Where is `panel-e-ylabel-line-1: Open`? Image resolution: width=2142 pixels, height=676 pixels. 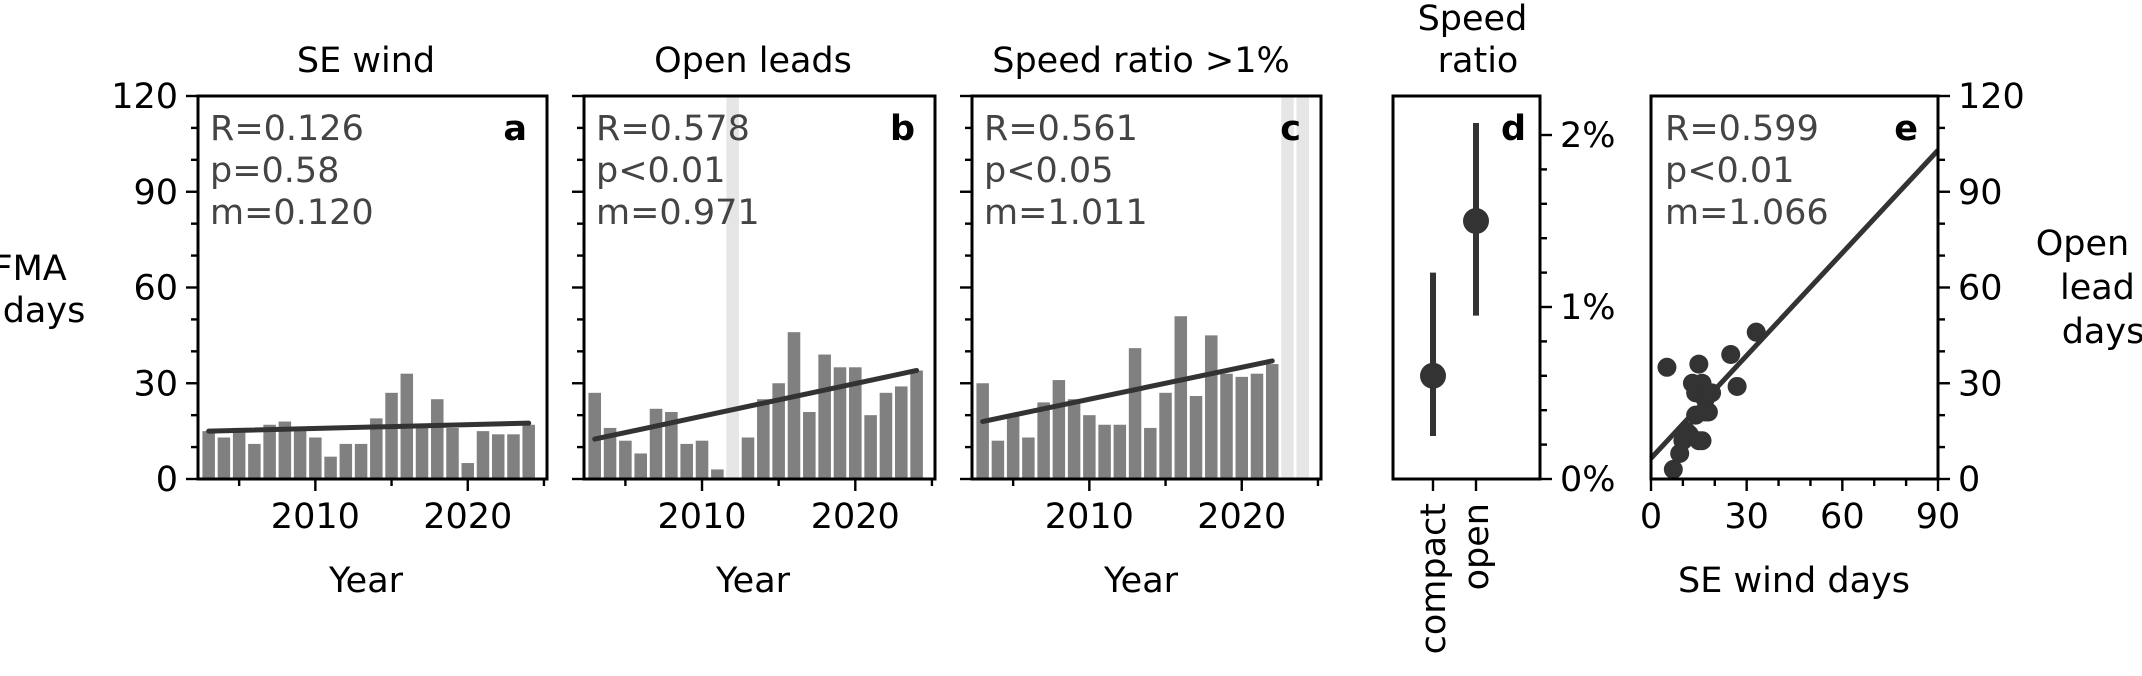
panel-e-ylabel-line-1: Open is located at coordinates (2082, 244).